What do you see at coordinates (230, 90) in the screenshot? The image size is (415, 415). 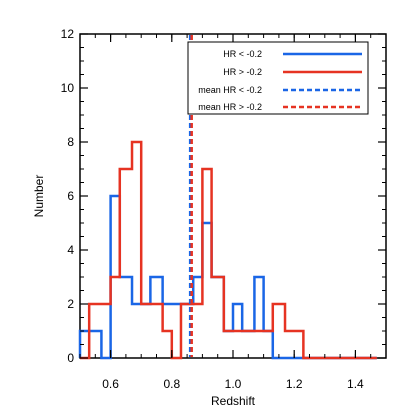 I see `legend-label-mean-hr-lt: mean HR < -0.2` at bounding box center [230, 90].